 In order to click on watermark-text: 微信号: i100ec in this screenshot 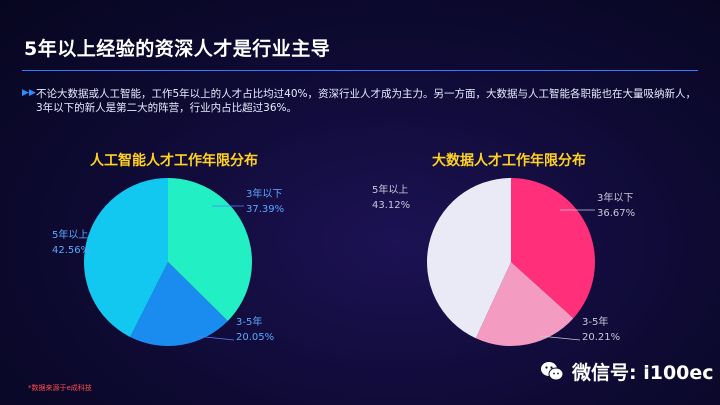, I will do `click(643, 372)`.